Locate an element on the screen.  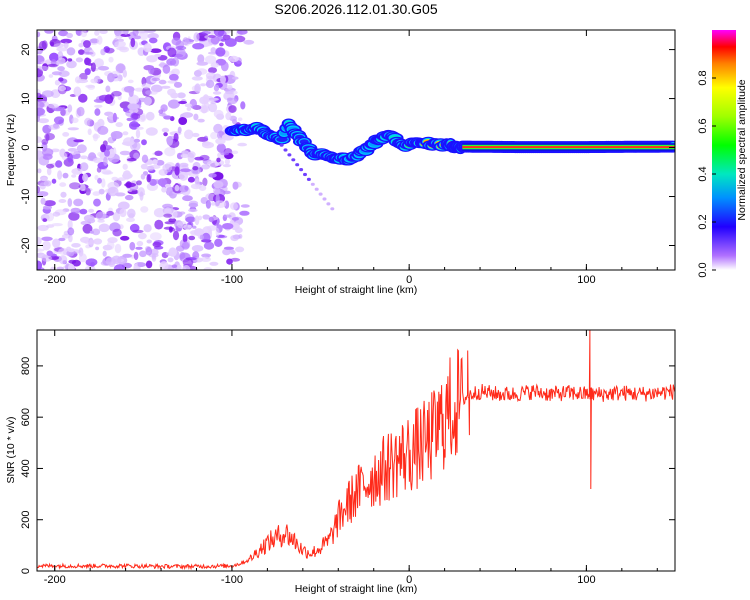
colorbar-gradient is located at coordinates (724, 150).